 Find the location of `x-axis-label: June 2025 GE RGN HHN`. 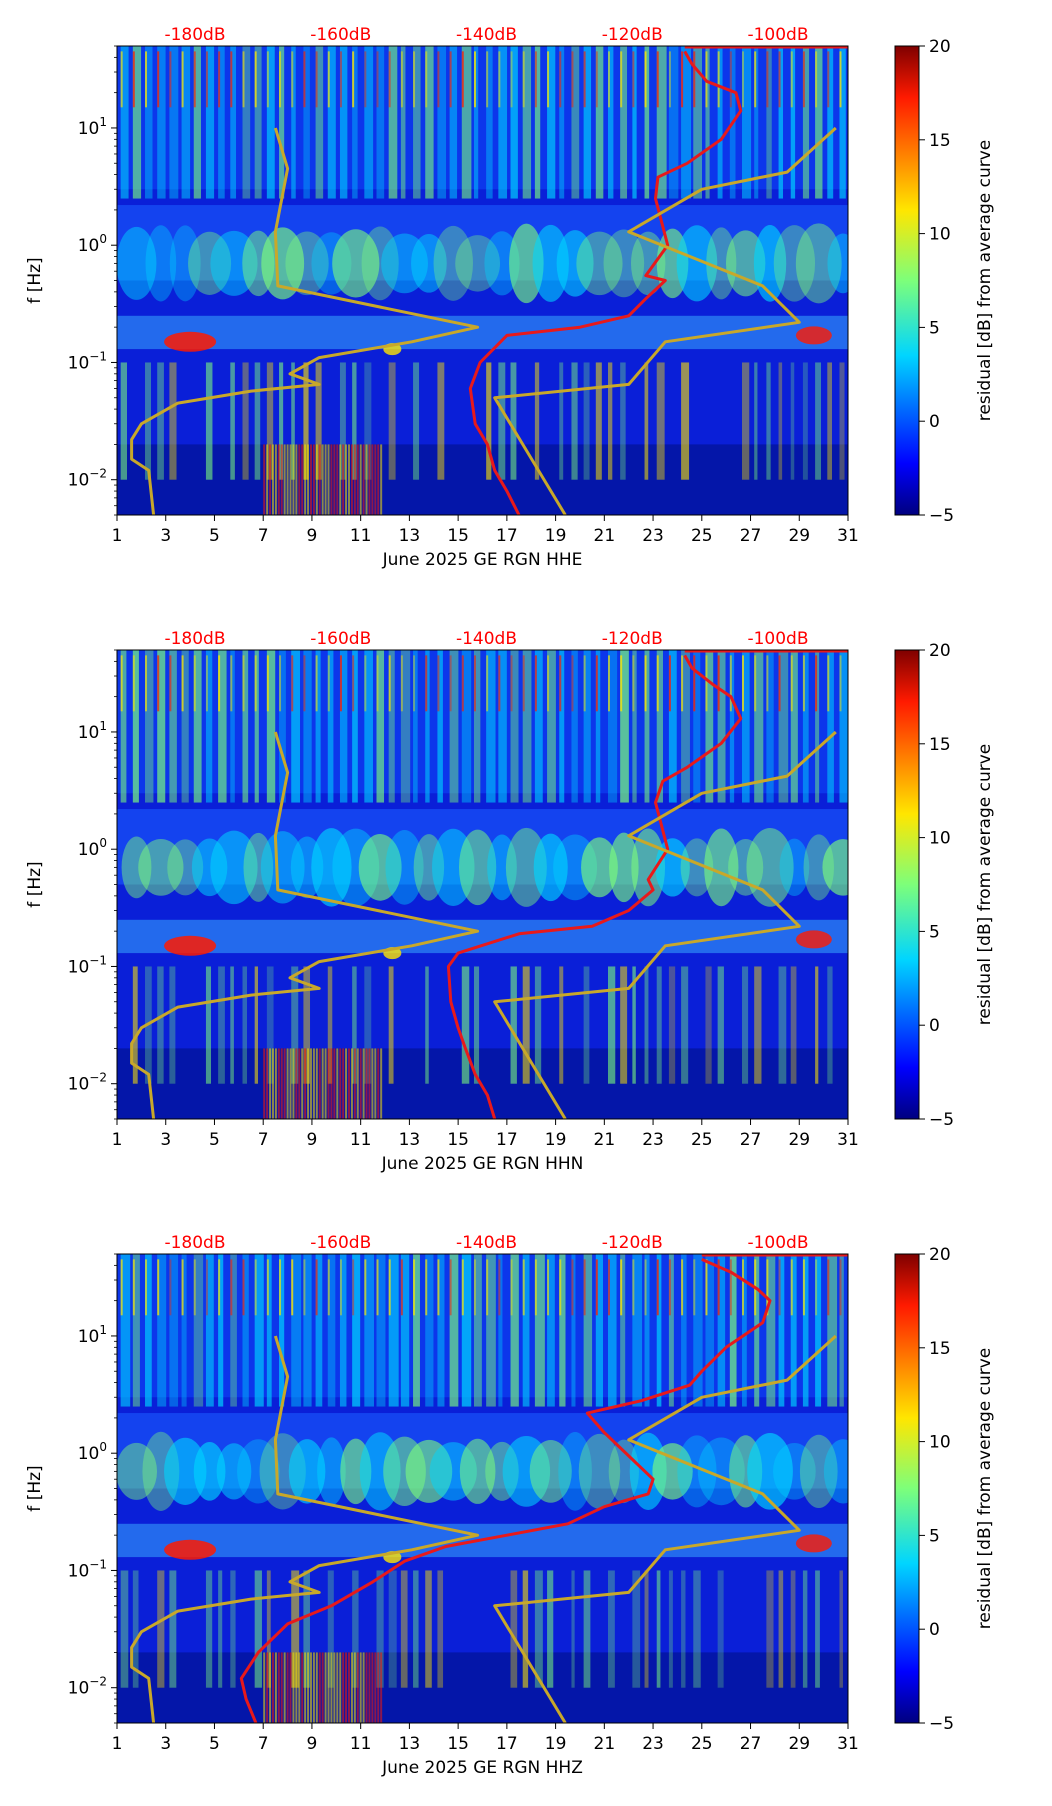

x-axis-label: June 2025 GE RGN HHN is located at coordinates (482, 1164).